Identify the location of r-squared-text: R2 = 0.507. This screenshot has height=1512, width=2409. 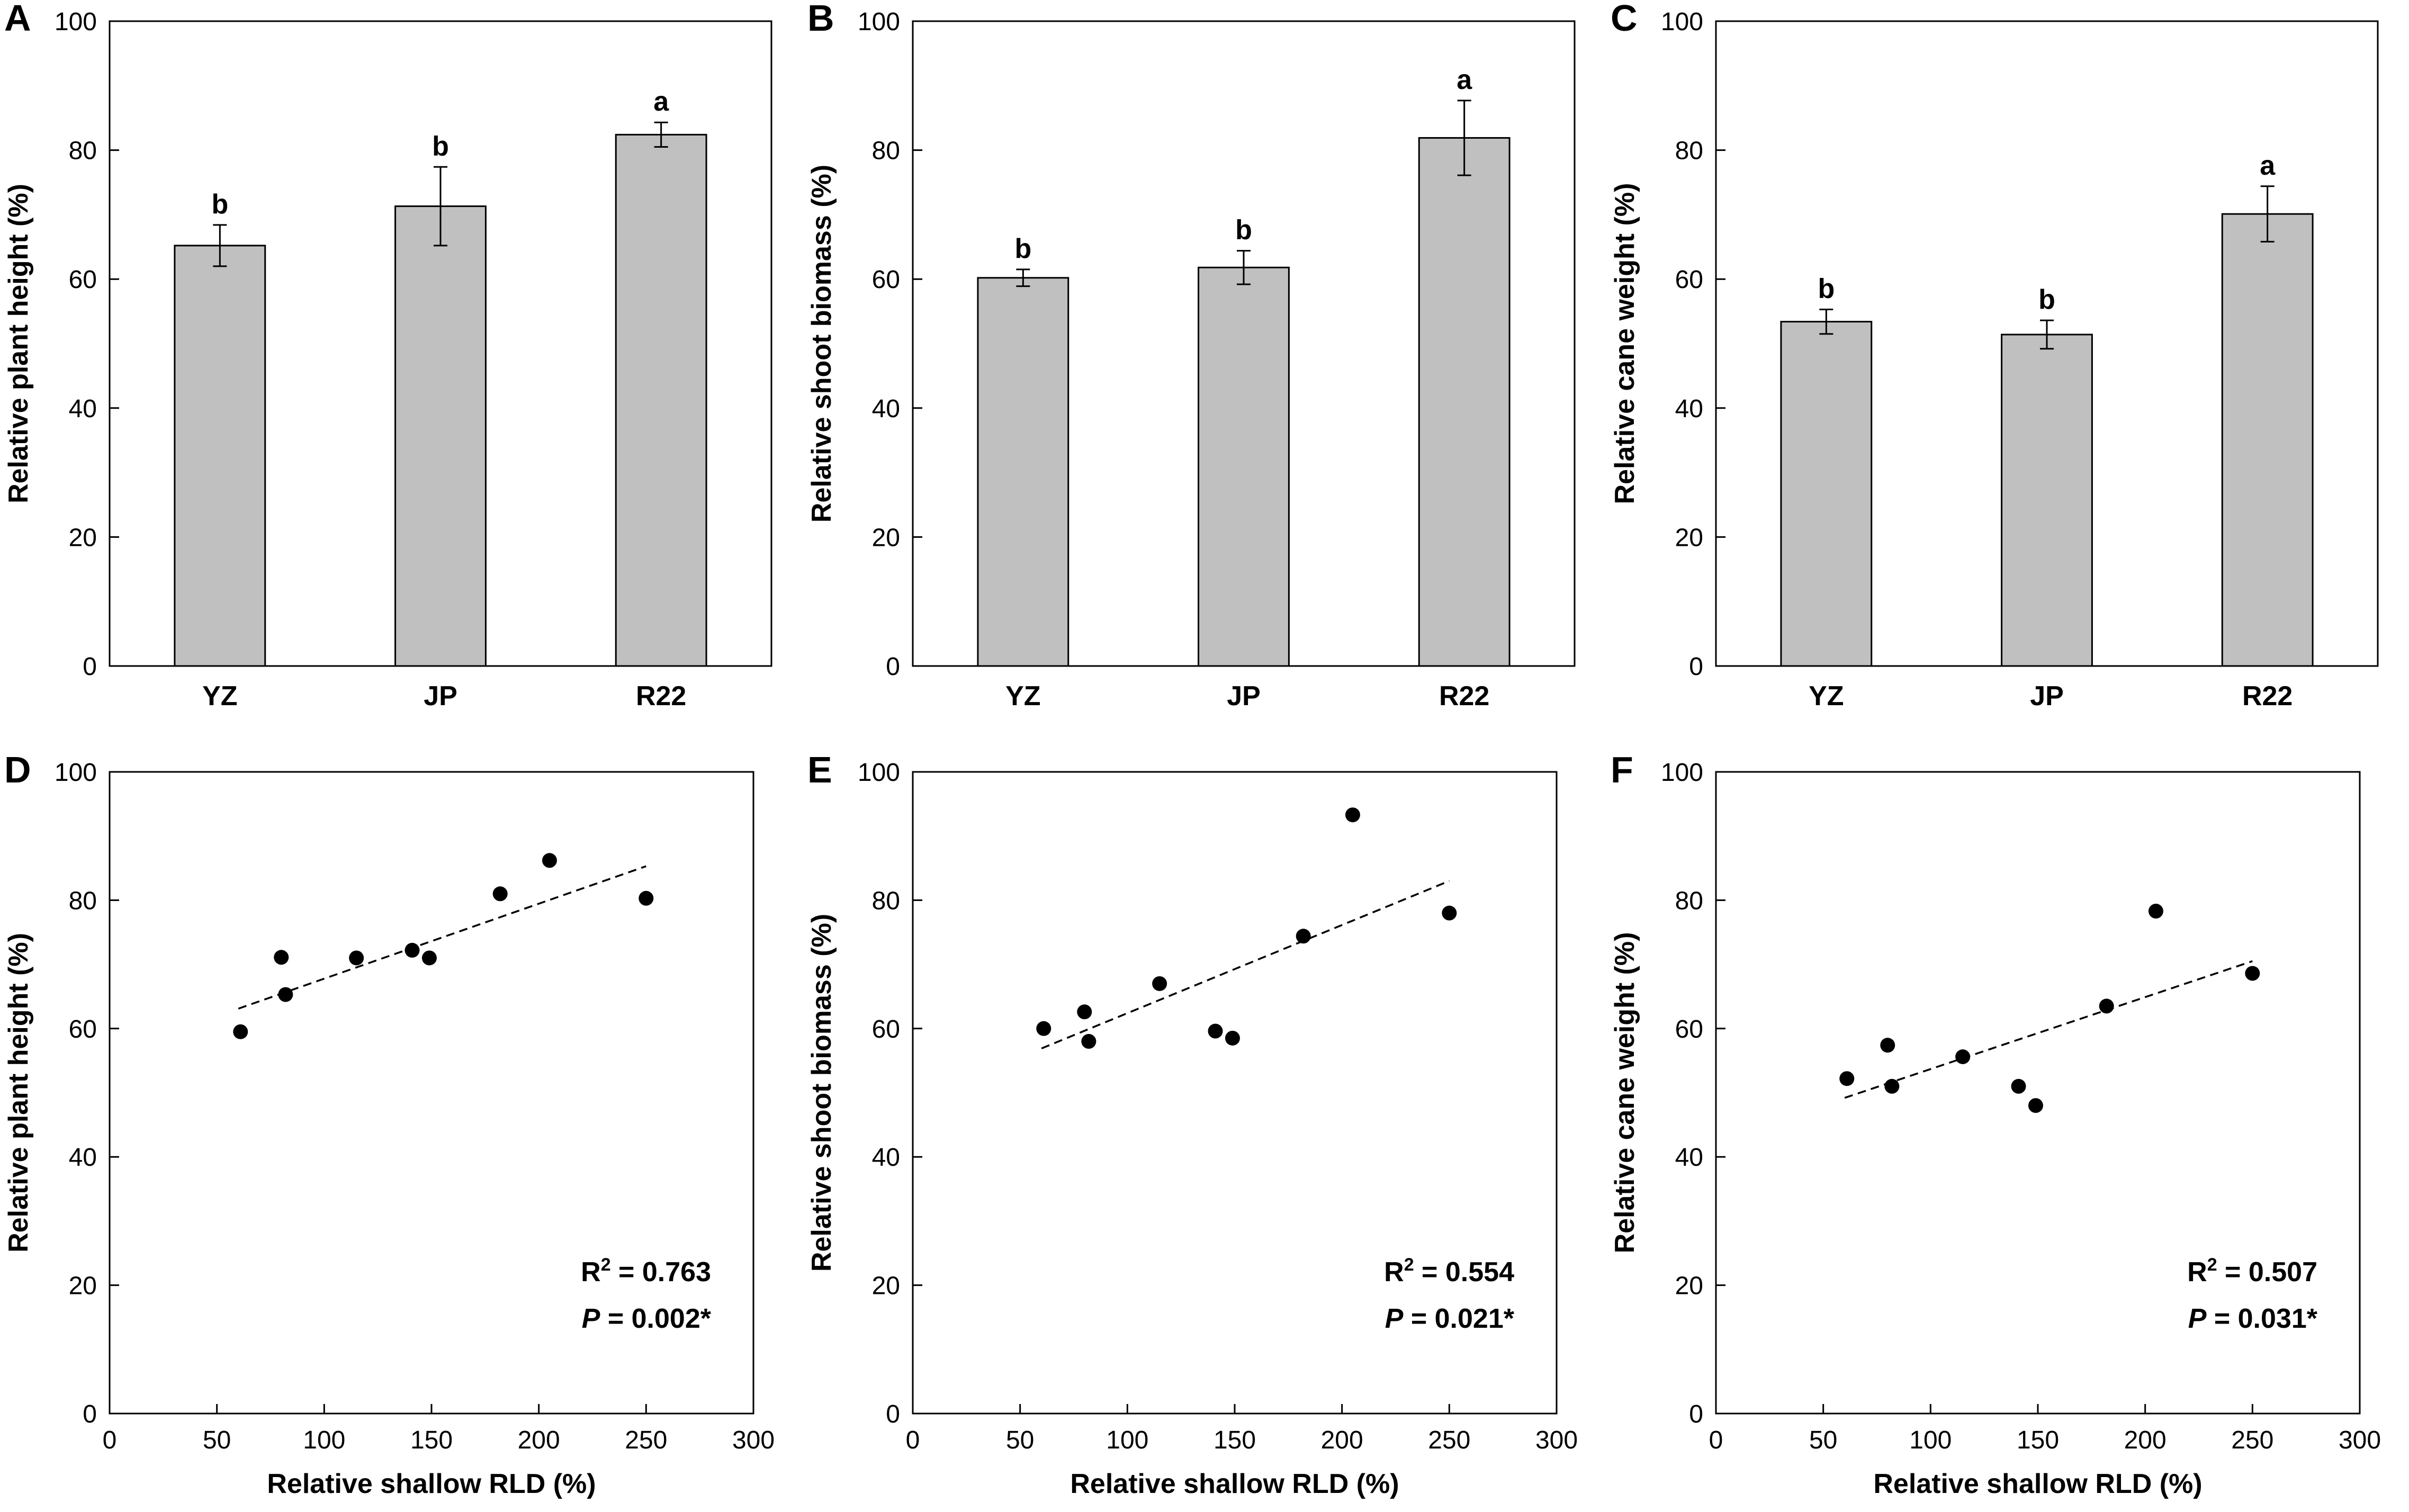
(2252, 1271).